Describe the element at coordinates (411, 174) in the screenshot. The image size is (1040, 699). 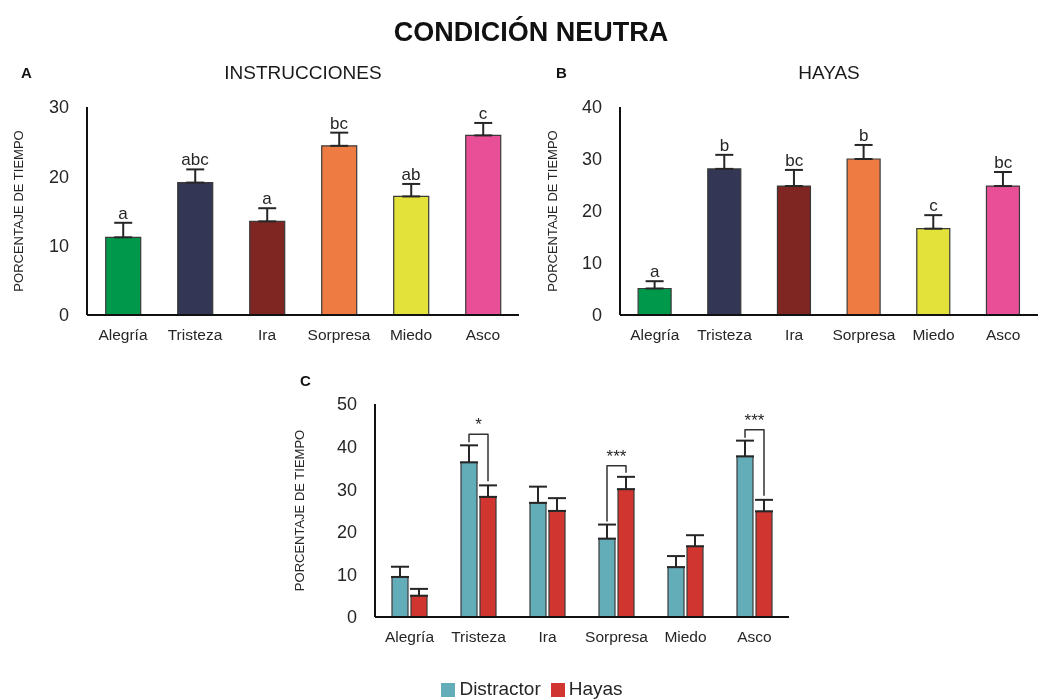
I see `annotation: ab` at that location.